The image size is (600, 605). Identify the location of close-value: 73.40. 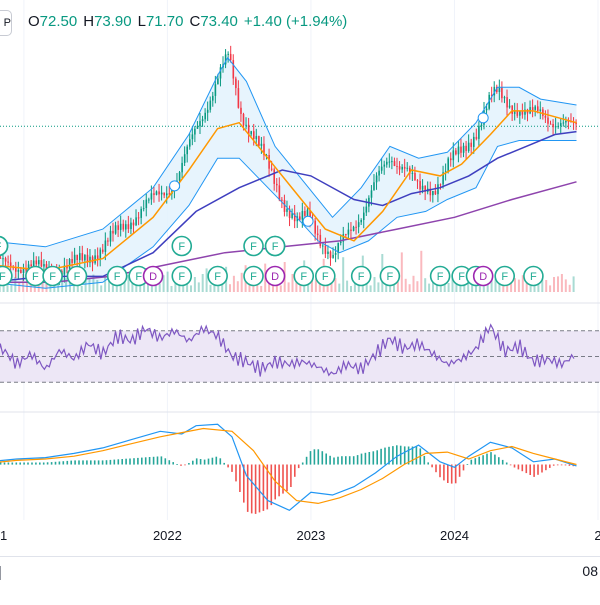
(219, 21).